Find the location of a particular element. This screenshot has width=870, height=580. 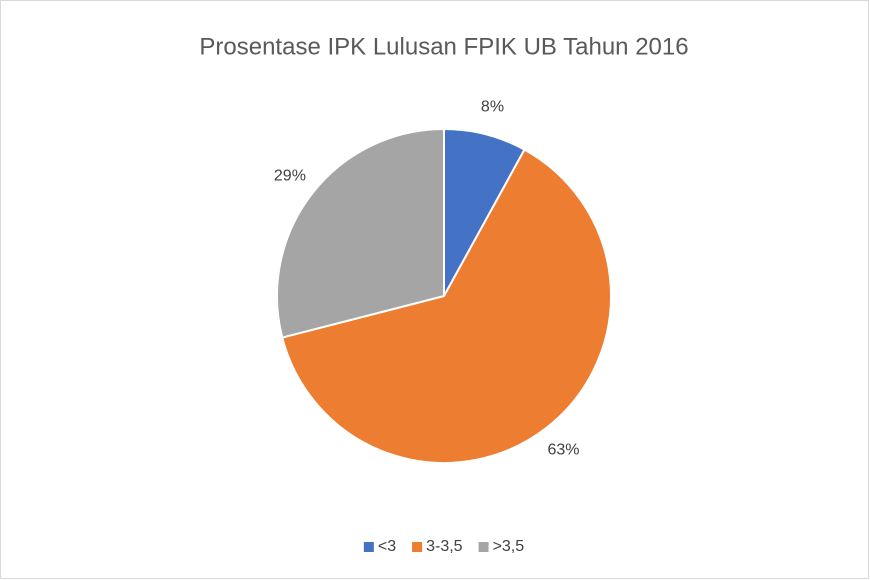

pie-slice is located at coordinates (360, 233).